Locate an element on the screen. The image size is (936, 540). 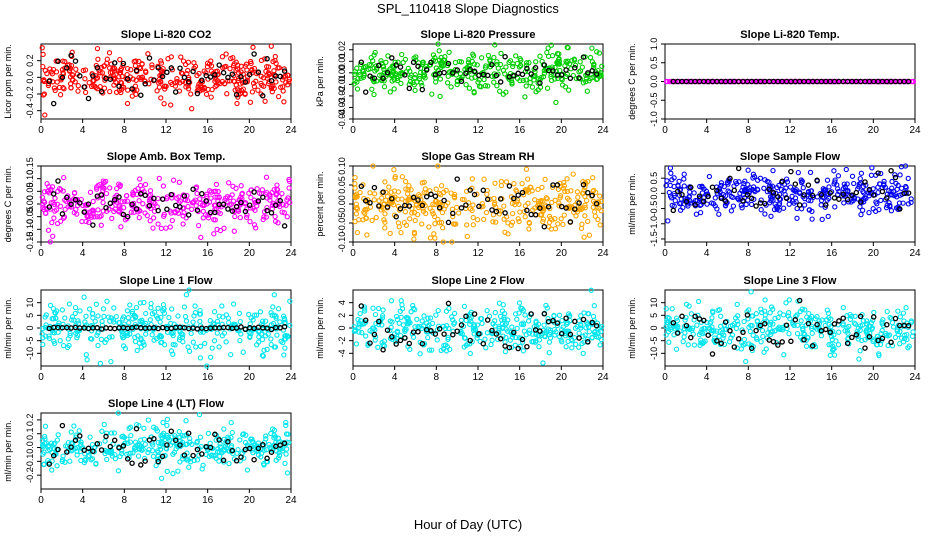
panel-title: Slope Li-820 Pressure is located at coordinates (478, 35).